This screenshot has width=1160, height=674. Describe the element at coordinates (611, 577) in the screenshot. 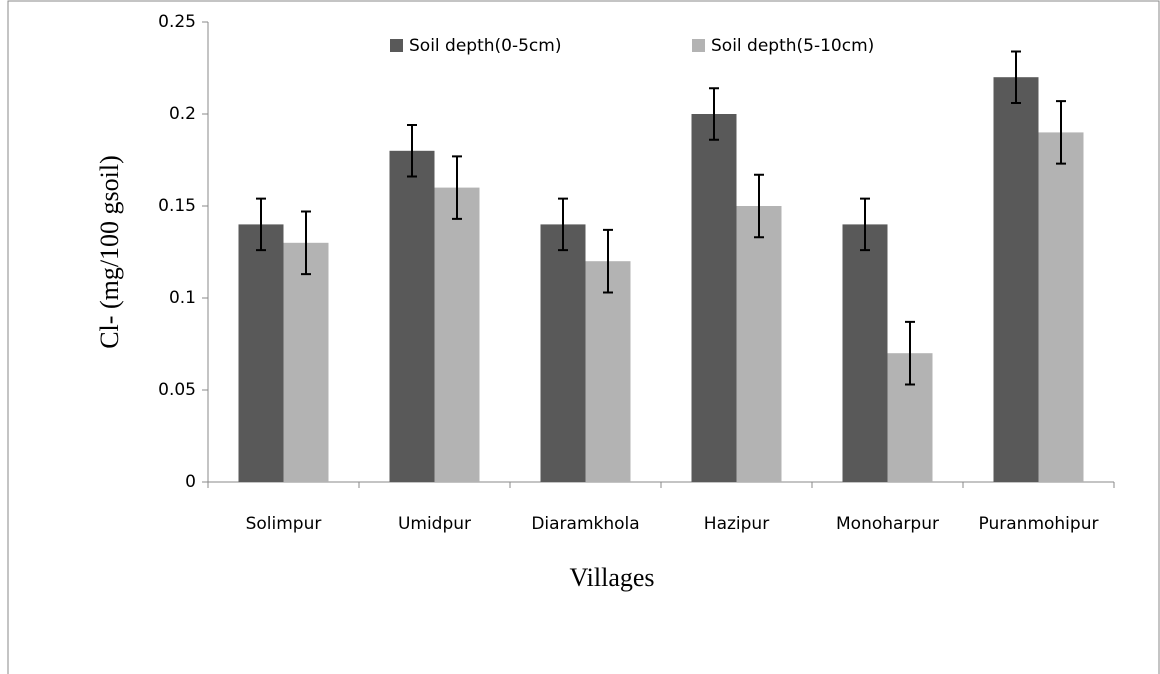

I see `x-axis-label: Villages` at that location.